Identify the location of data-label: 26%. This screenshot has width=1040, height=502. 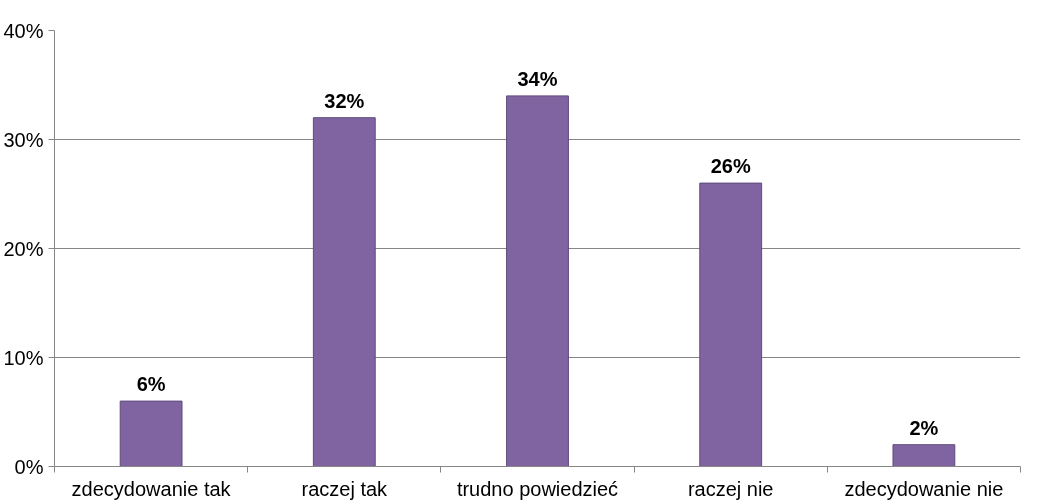
(730, 166).